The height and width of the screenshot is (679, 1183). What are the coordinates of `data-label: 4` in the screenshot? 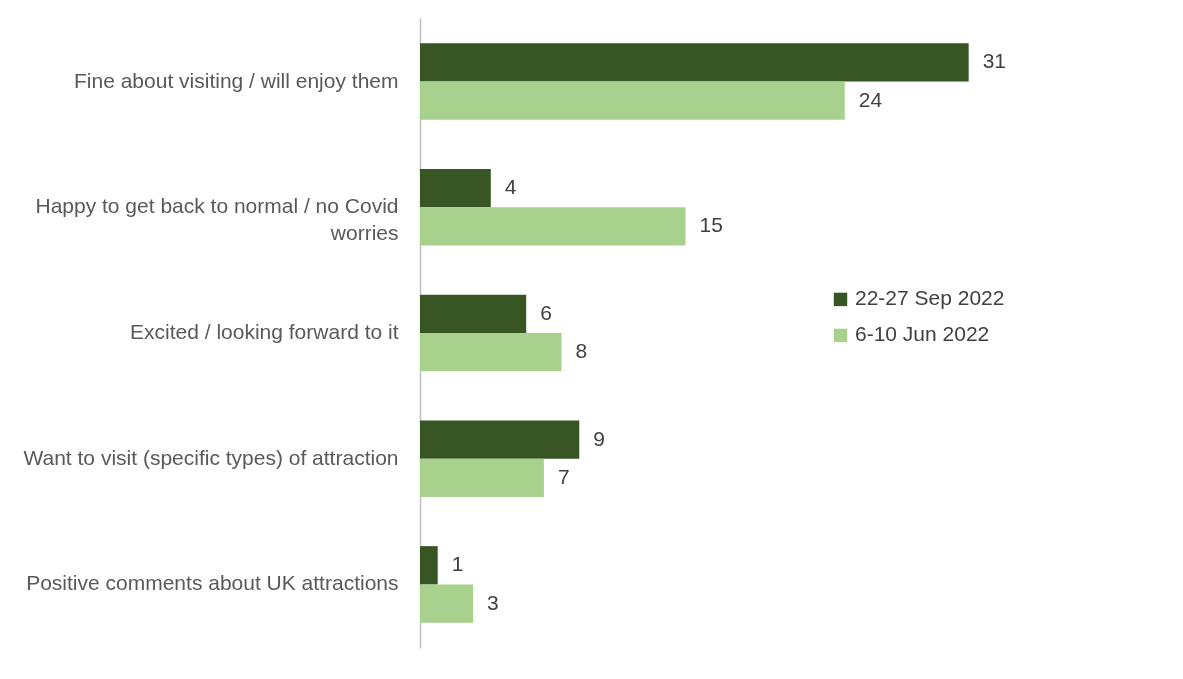 It's located at (510, 187).